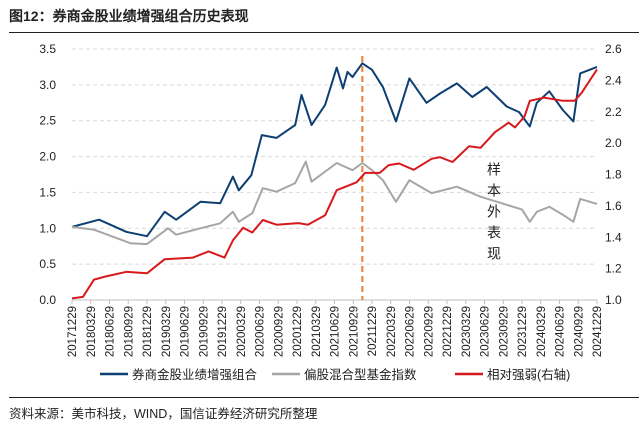 The image size is (643, 431). I want to click on y-right-tick-label: 1.2, so click(613, 269).